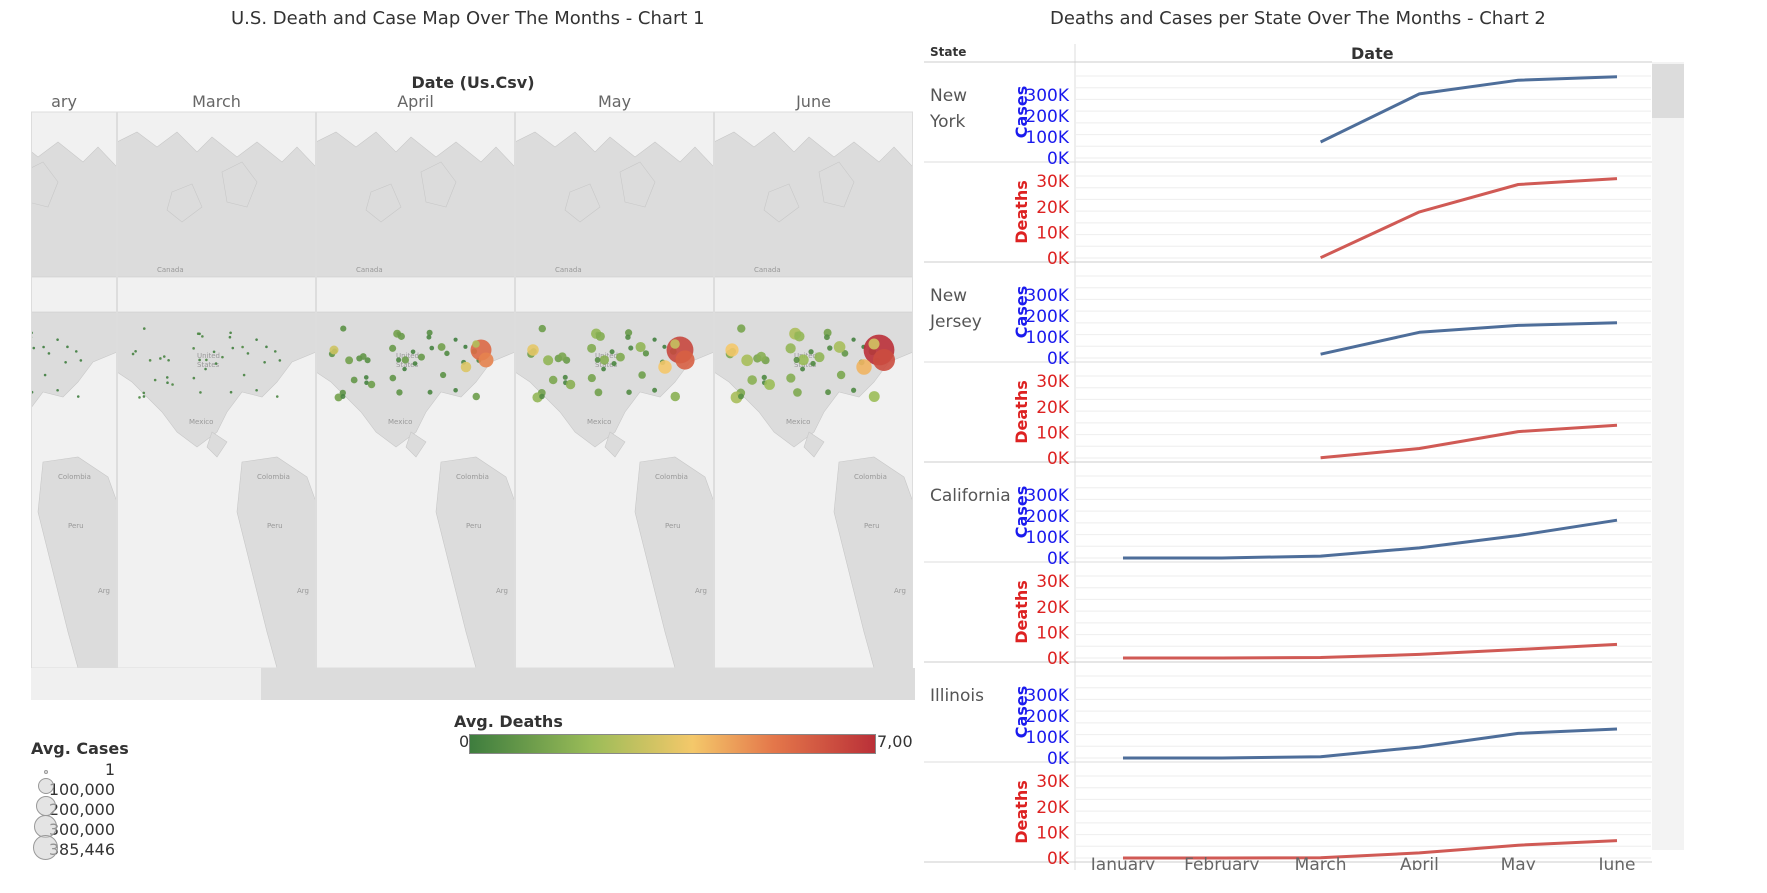  What do you see at coordinates (1047, 338) in the screenshot?
I see `cases-tick-label: 100K` at bounding box center [1047, 338].